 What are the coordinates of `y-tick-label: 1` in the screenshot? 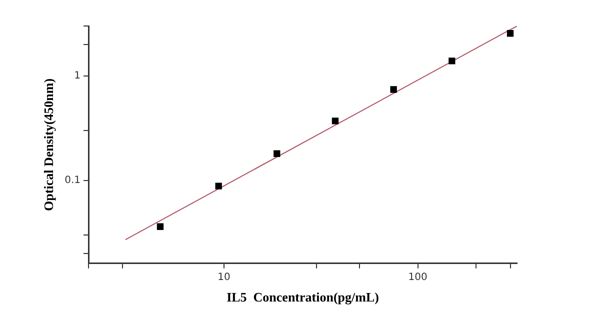 It's located at (77, 76).